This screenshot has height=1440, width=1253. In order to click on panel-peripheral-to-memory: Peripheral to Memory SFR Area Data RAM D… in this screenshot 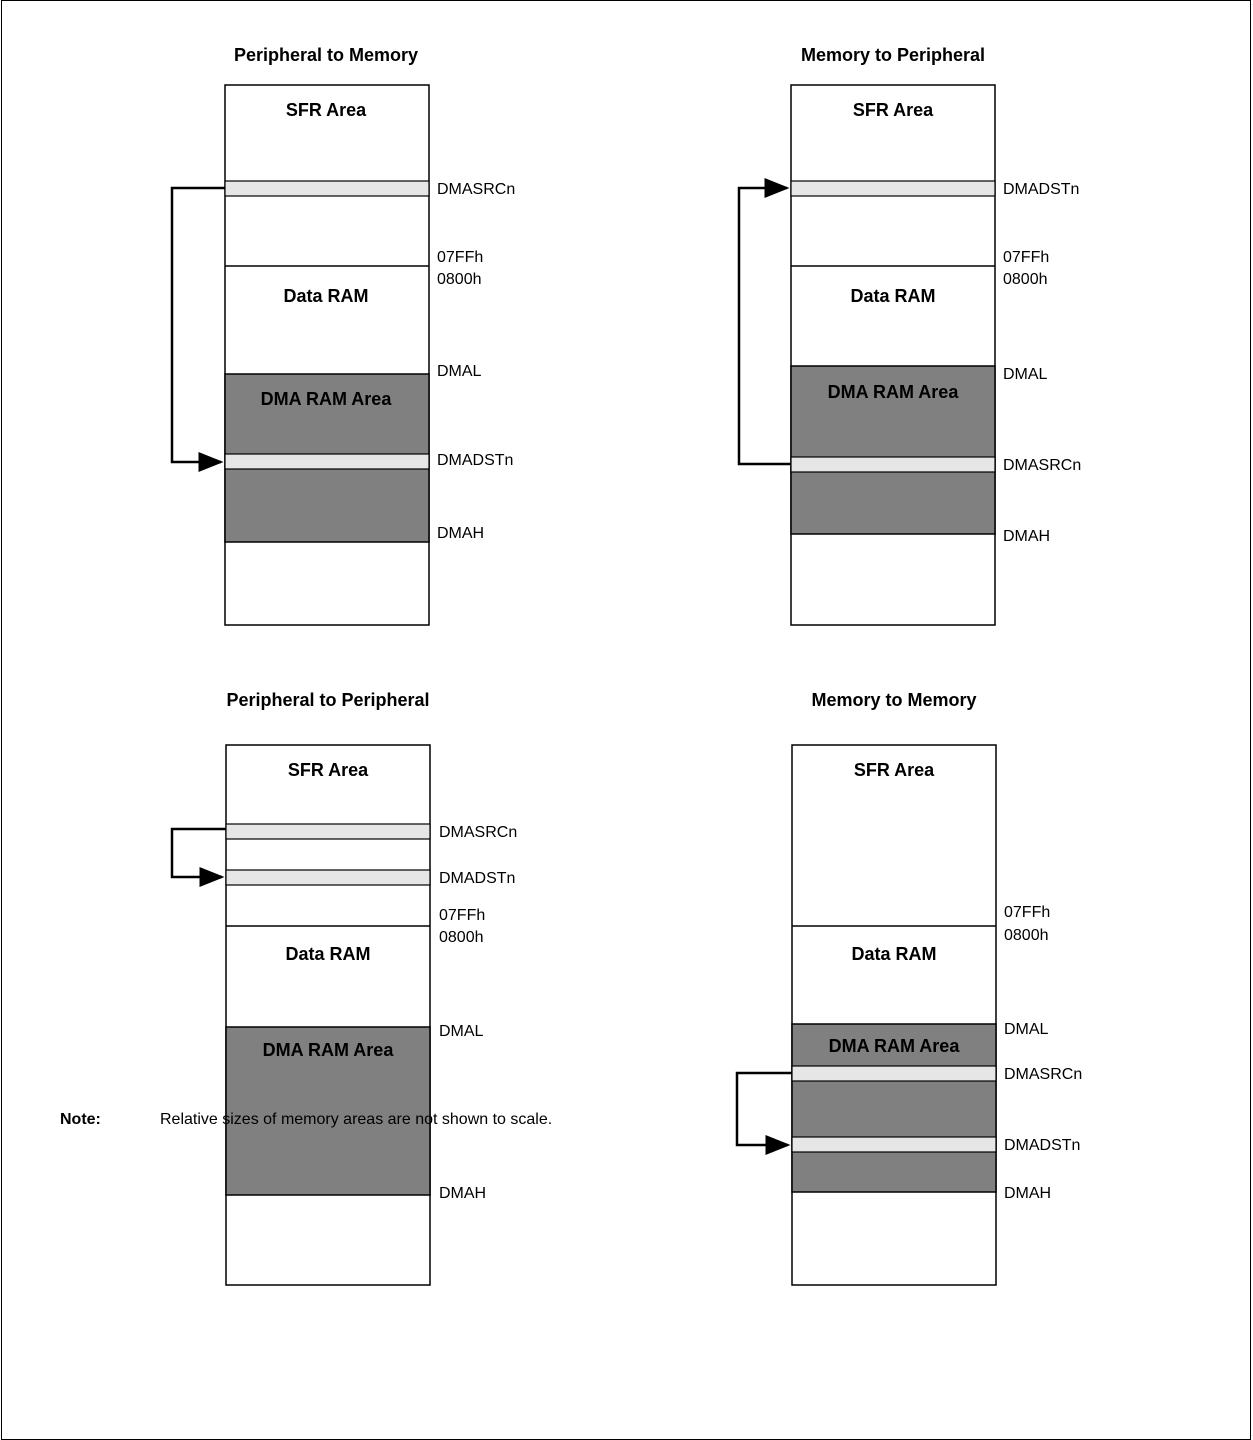, I will do `click(342, 335)`.